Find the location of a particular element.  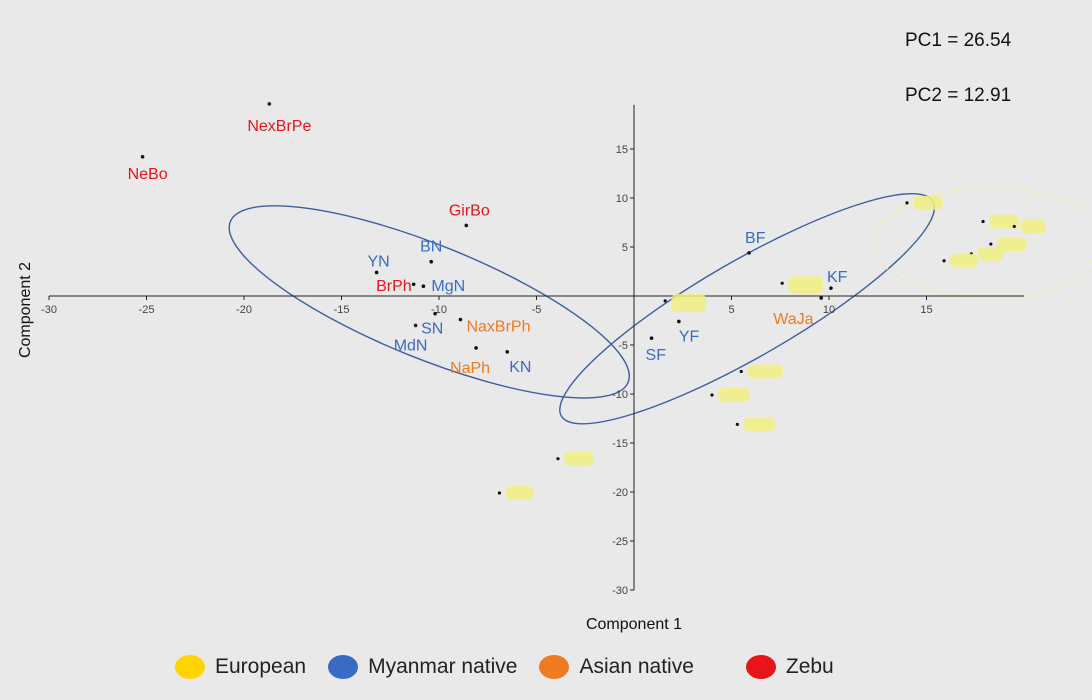

y-tick-label: -25 is located at coordinates (620, 542).